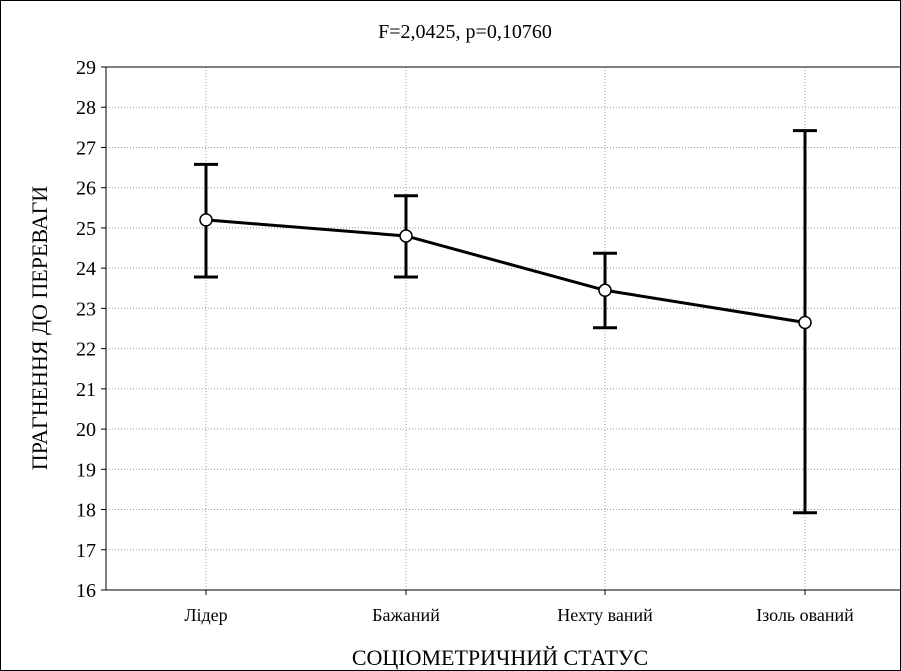  I want to click on y-tick-label: 20, so click(86, 430).